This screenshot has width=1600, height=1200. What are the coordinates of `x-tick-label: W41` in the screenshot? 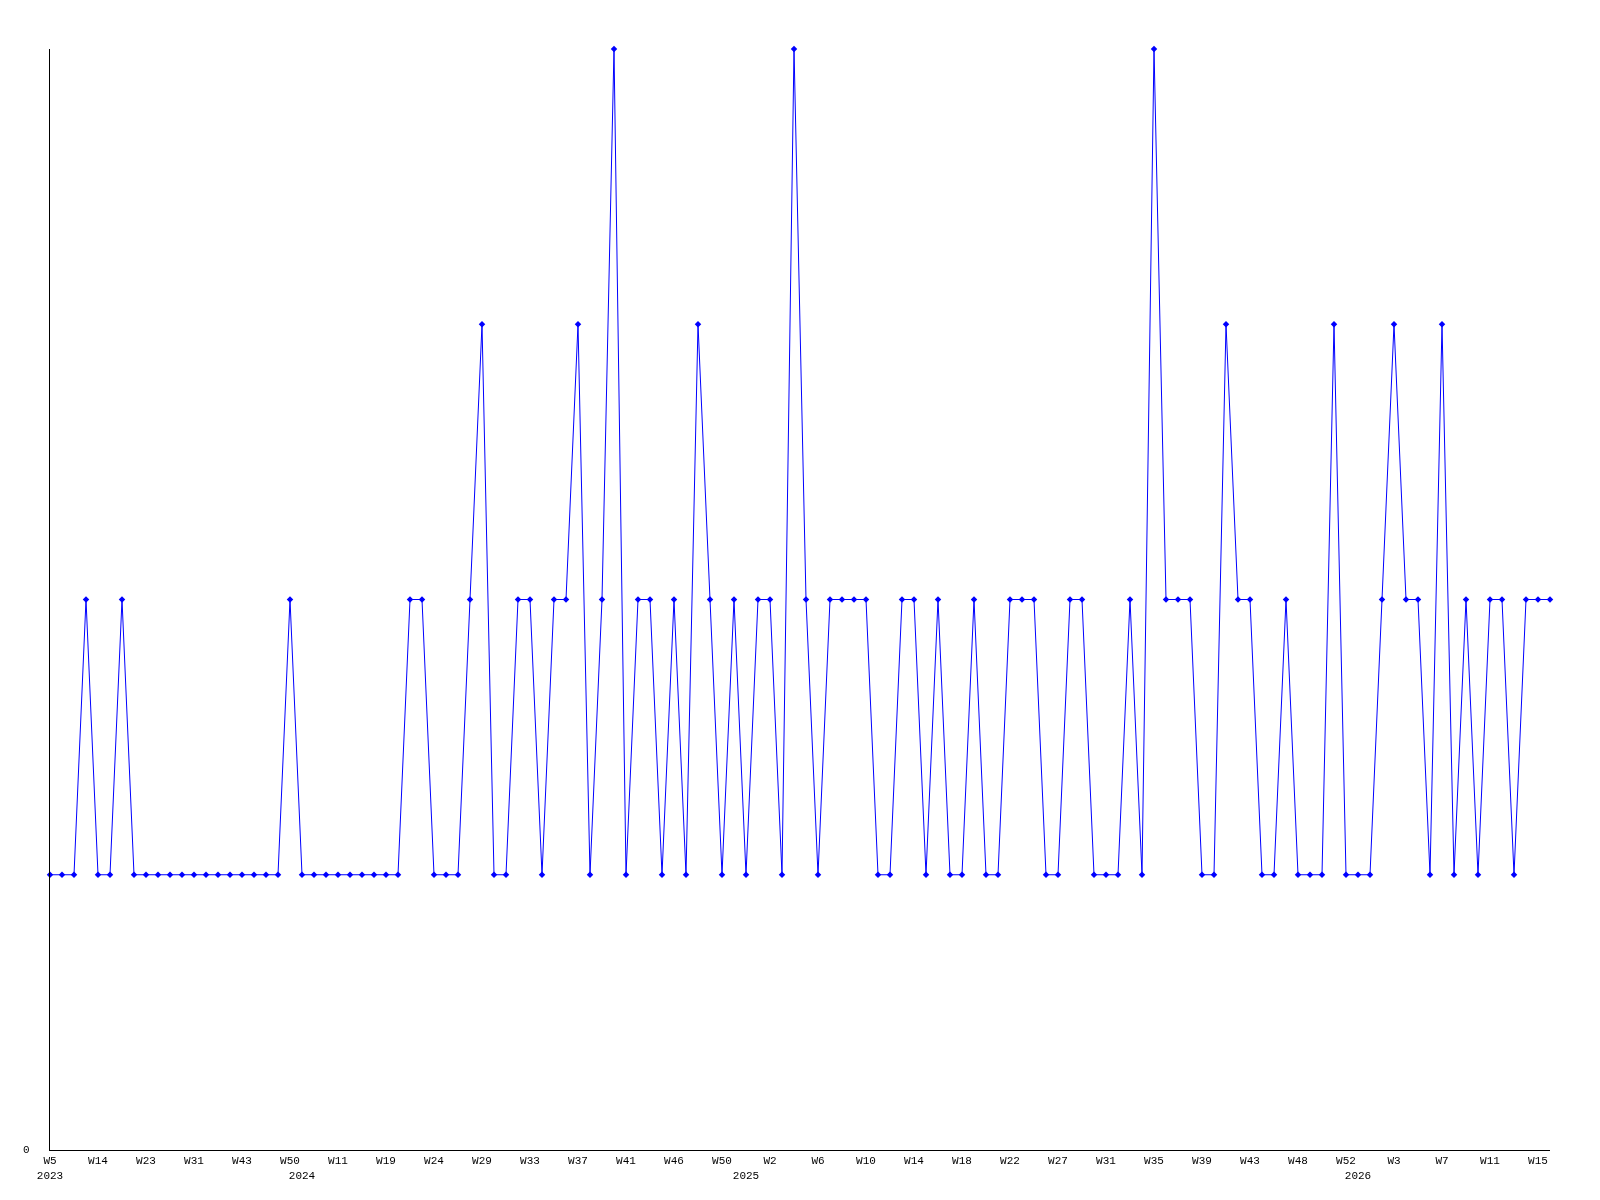 It's located at (626, 1161).